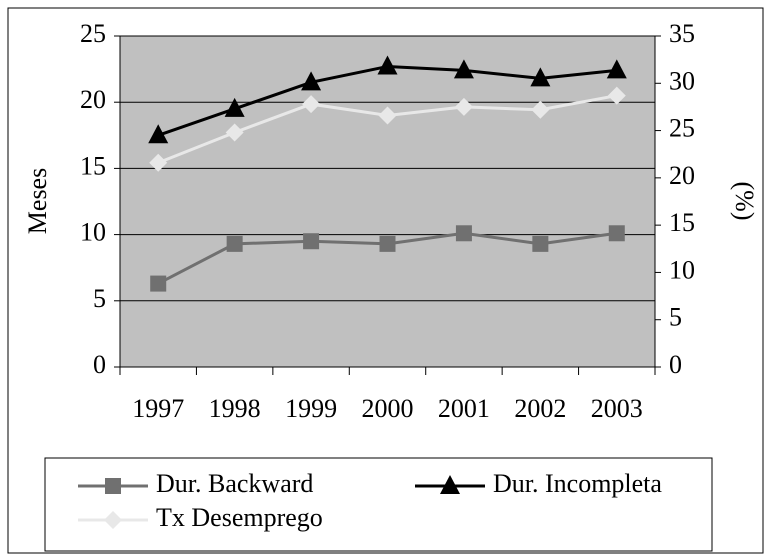 This screenshot has height=559, width=771. I want to click on x-tick-label: 2001, so click(464, 408).